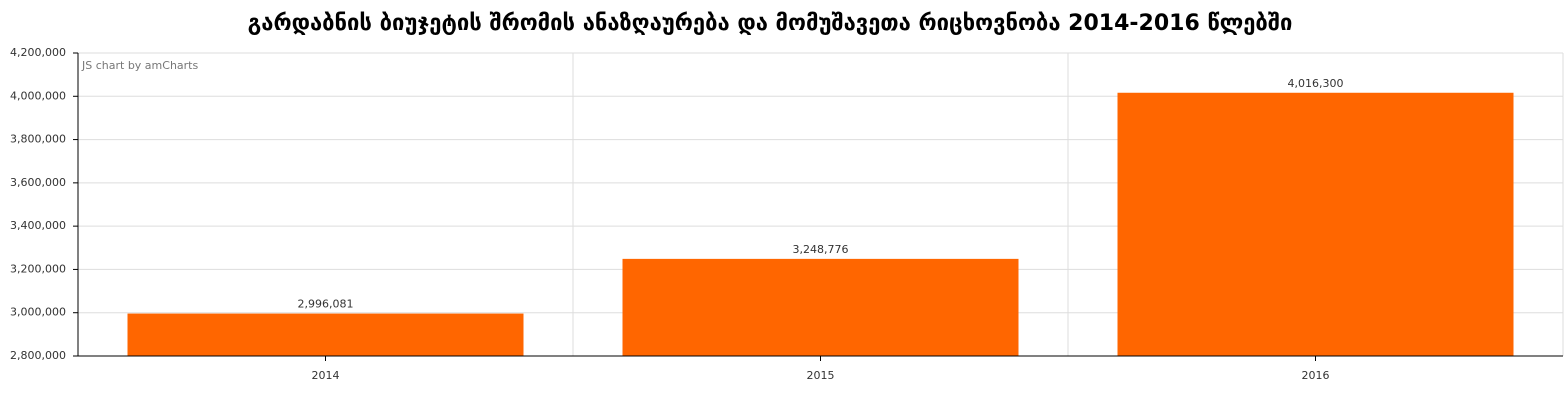  Describe the element at coordinates (38, 182) in the screenshot. I see `y-tick-label: 3,600,000` at that location.